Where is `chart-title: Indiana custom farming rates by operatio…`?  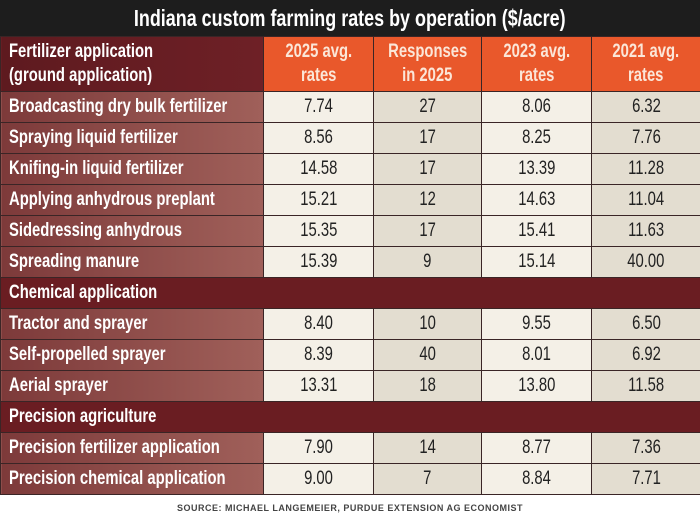 chart-title: Indiana custom farming rates by operatio… is located at coordinates (350, 18).